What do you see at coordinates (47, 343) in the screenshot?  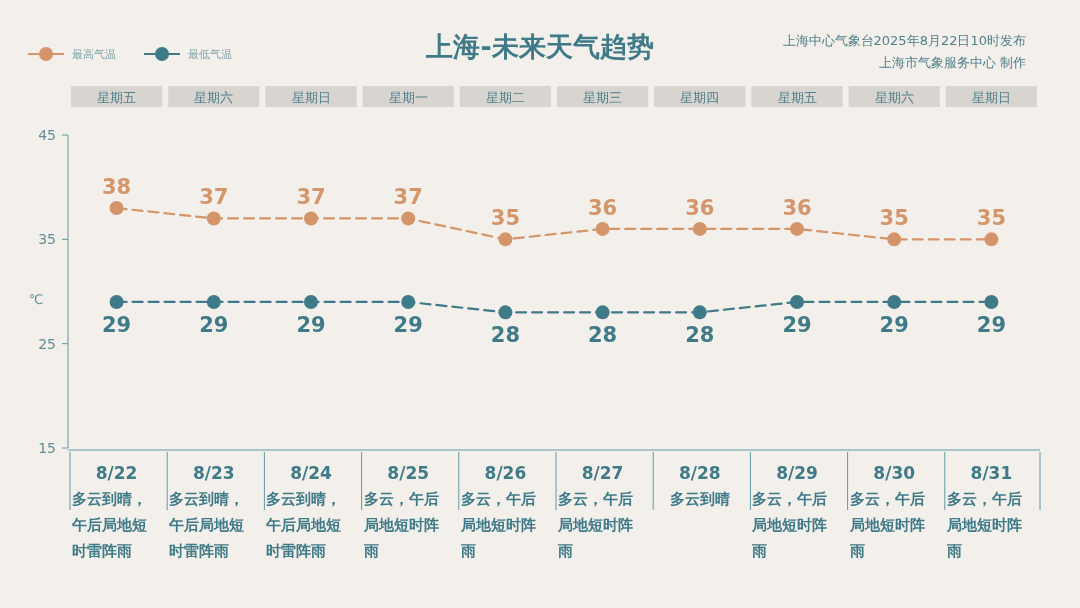 I see `y-tick-label: 25` at bounding box center [47, 343].